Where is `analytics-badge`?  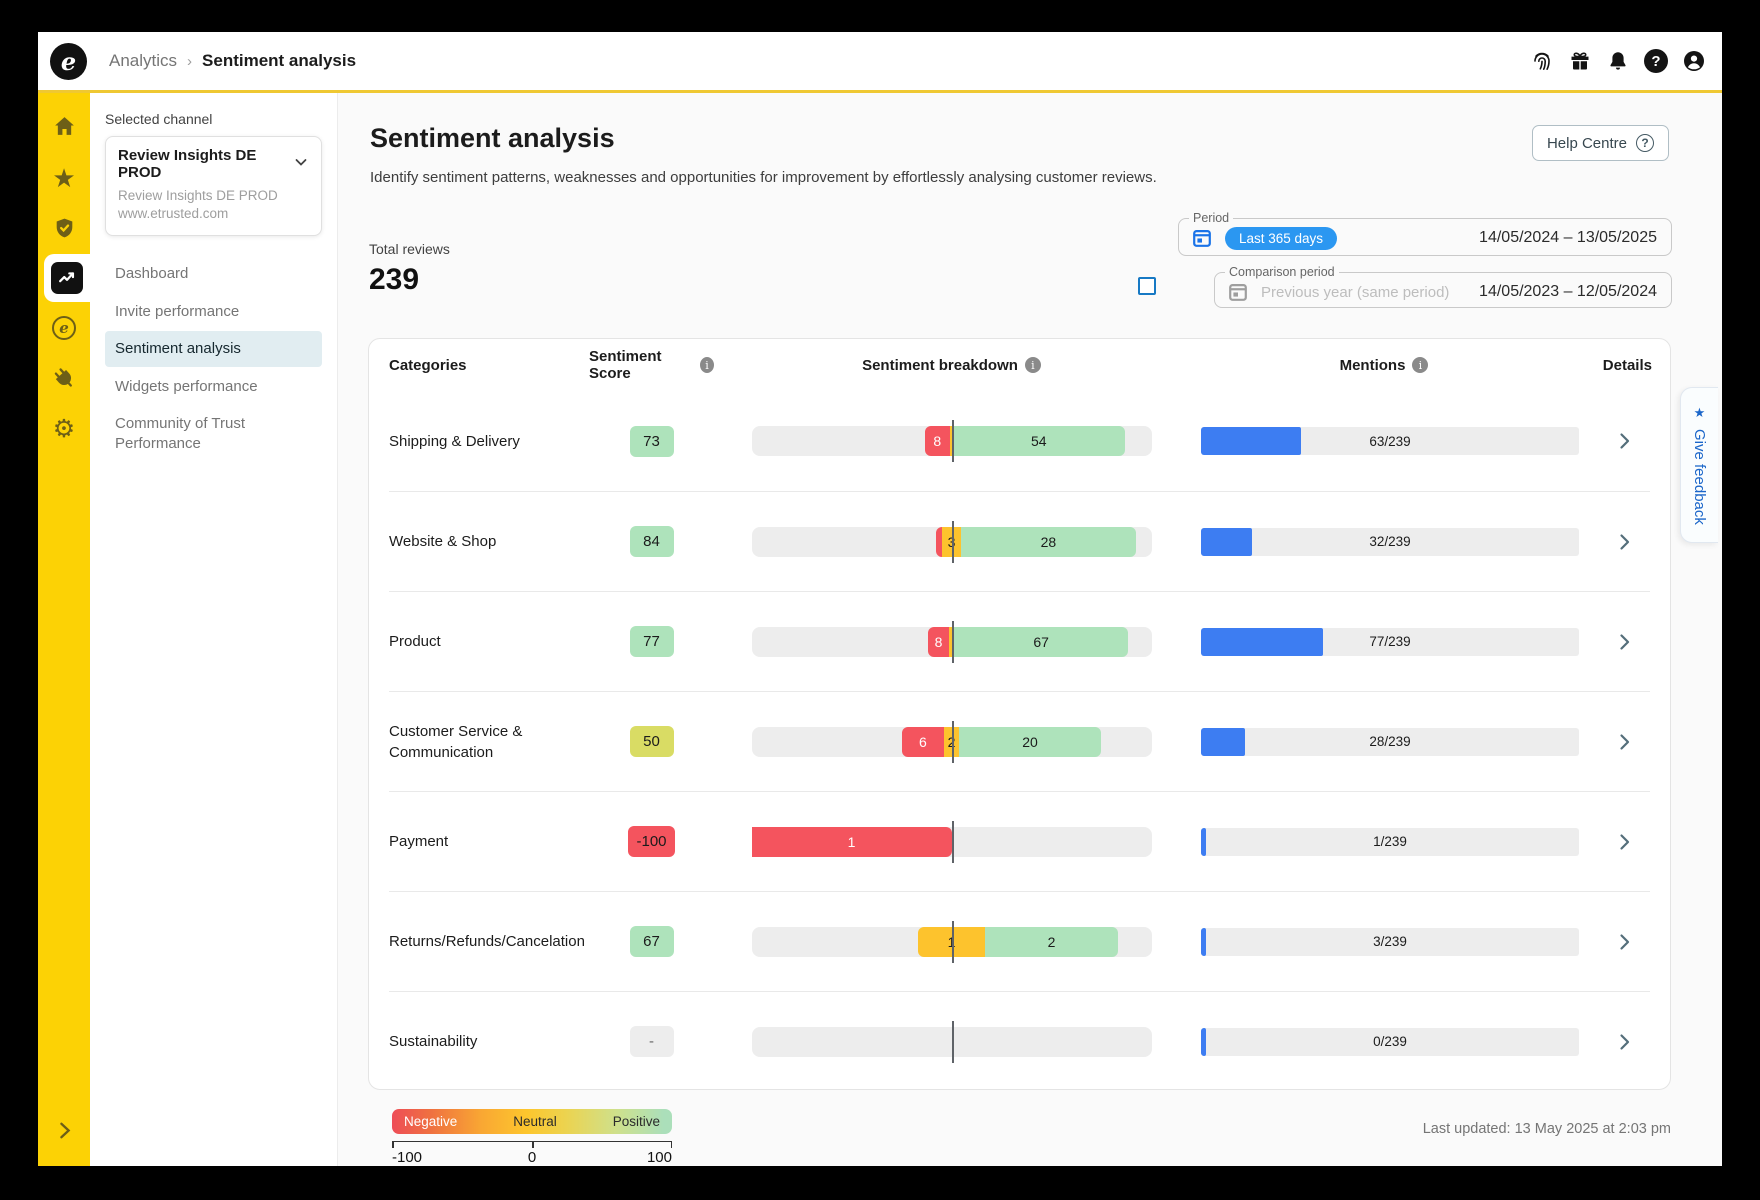
analytics-badge is located at coordinates (67, 278).